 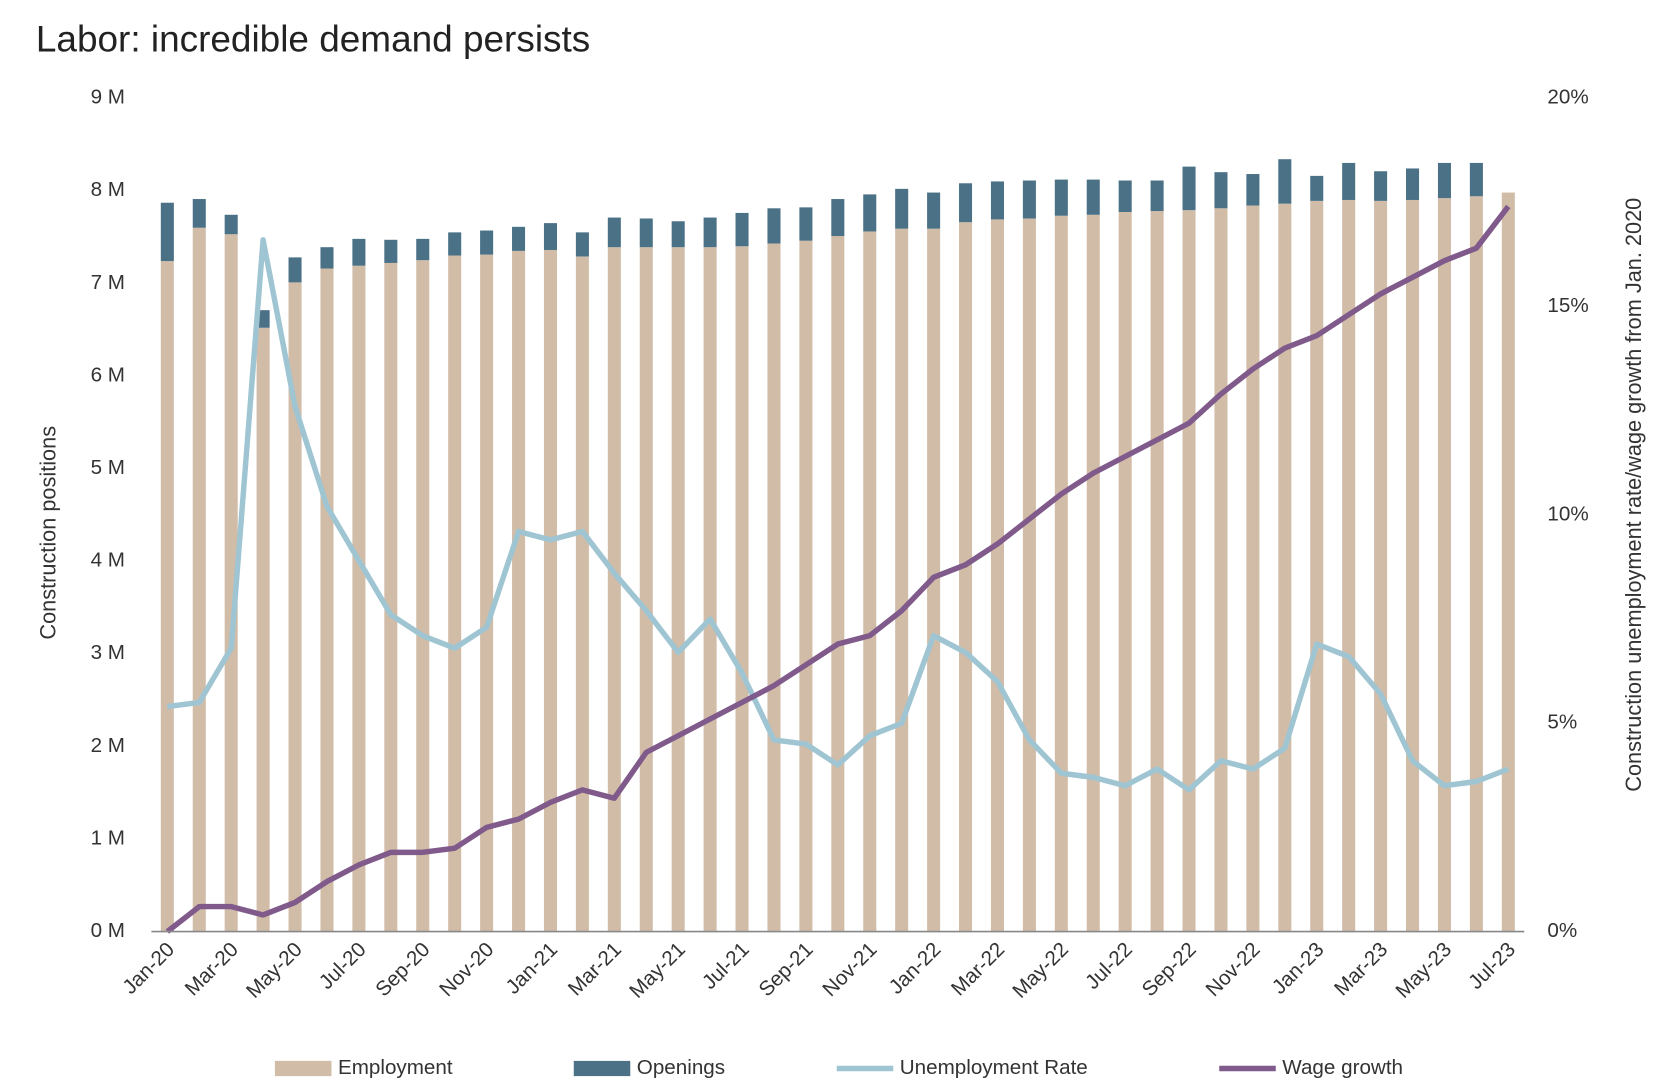 What do you see at coordinates (108, 374) in the screenshot?
I see `y-tick-label: 6 M` at bounding box center [108, 374].